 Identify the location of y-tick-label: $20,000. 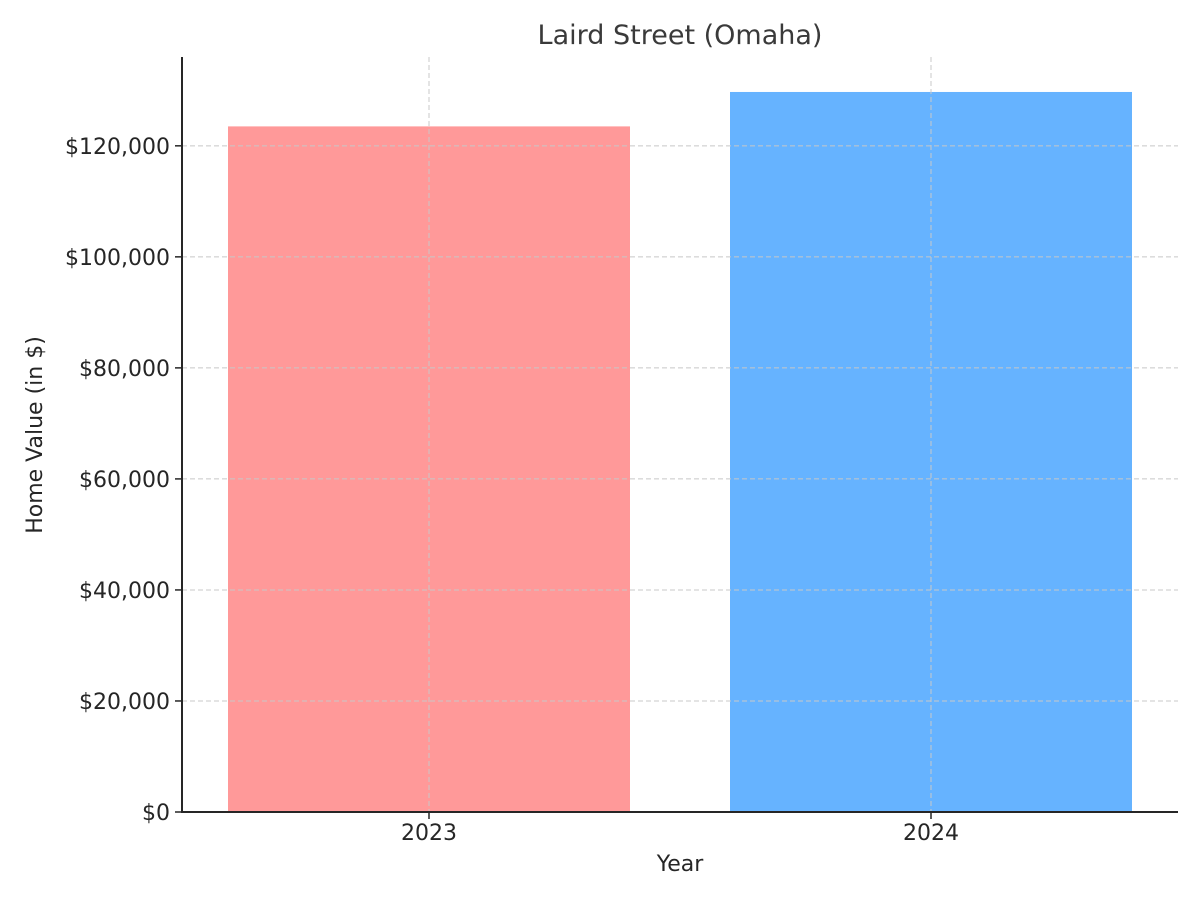
(124, 702).